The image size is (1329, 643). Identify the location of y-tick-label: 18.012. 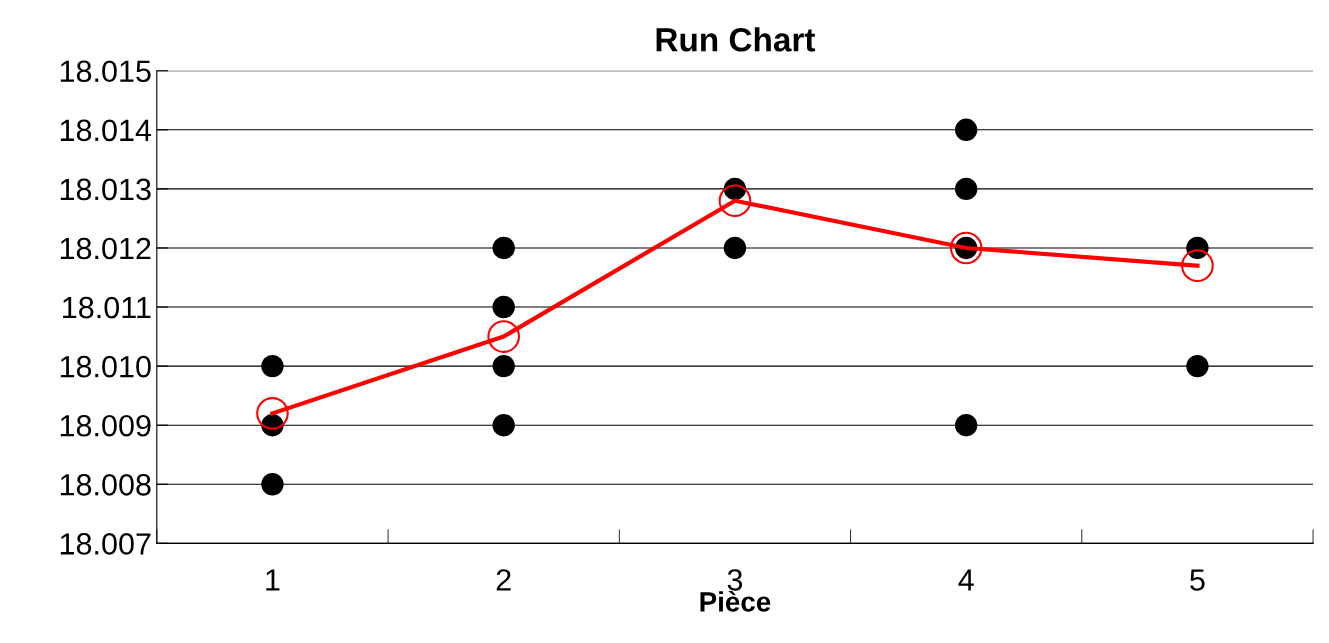
(105, 248).